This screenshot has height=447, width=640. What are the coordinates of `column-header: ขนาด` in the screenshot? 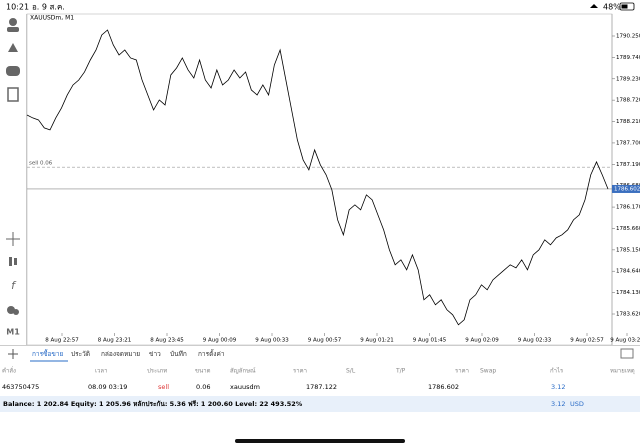 It's located at (203, 371).